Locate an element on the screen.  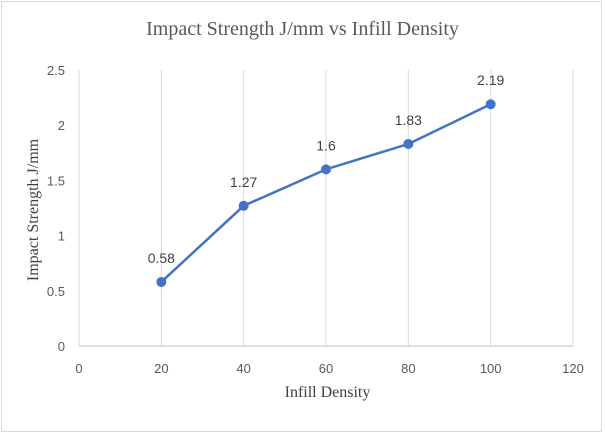
y-tick-label: 0 is located at coordinates (61, 346).